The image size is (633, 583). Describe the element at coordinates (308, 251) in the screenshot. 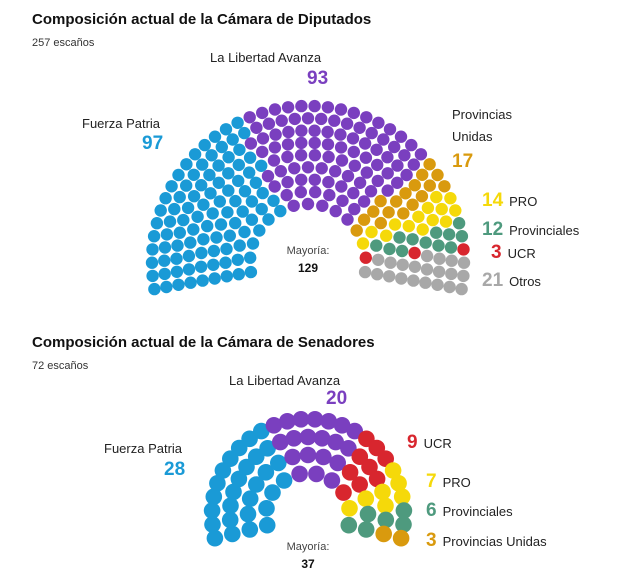

I see `majority-label: Mayoría:` at that location.